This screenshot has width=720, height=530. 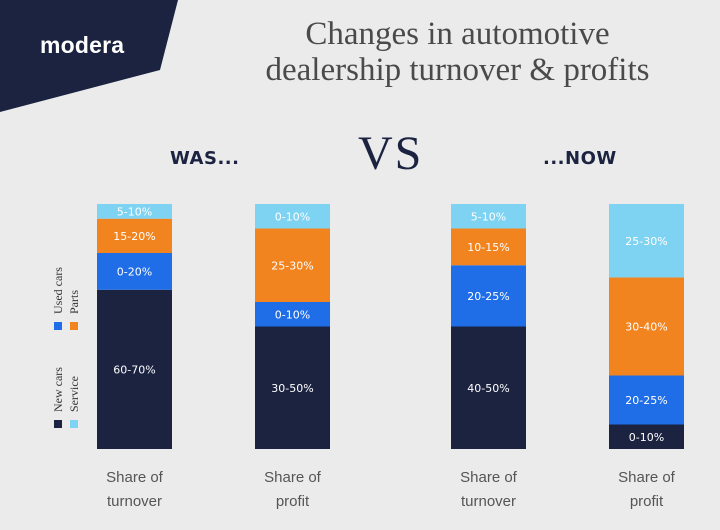 What do you see at coordinates (82, 45) in the screenshot?
I see `brand-logo: modera` at bounding box center [82, 45].